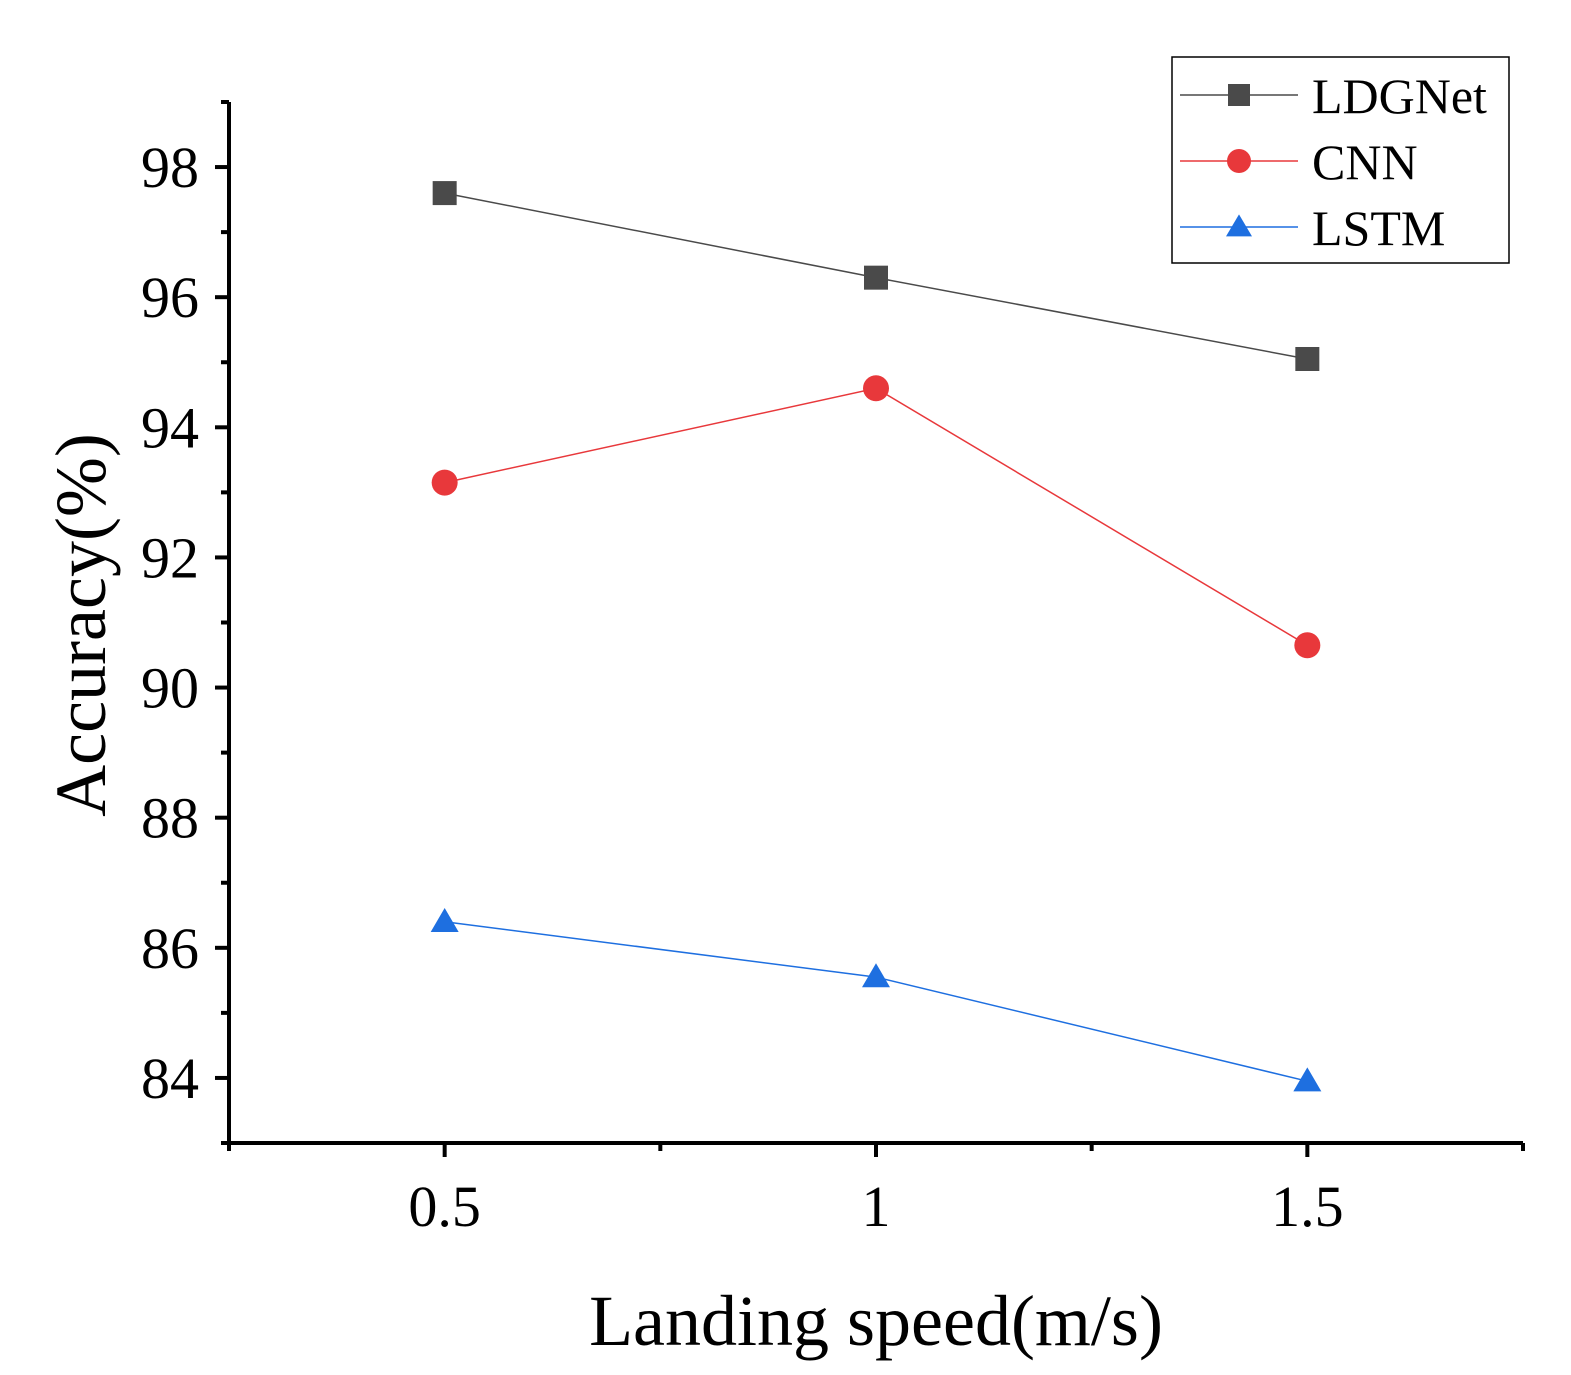 Image resolution: width=1571 pixels, height=1375 pixels. I want to click on x-tick-label: 0.5, so click(444, 1206).